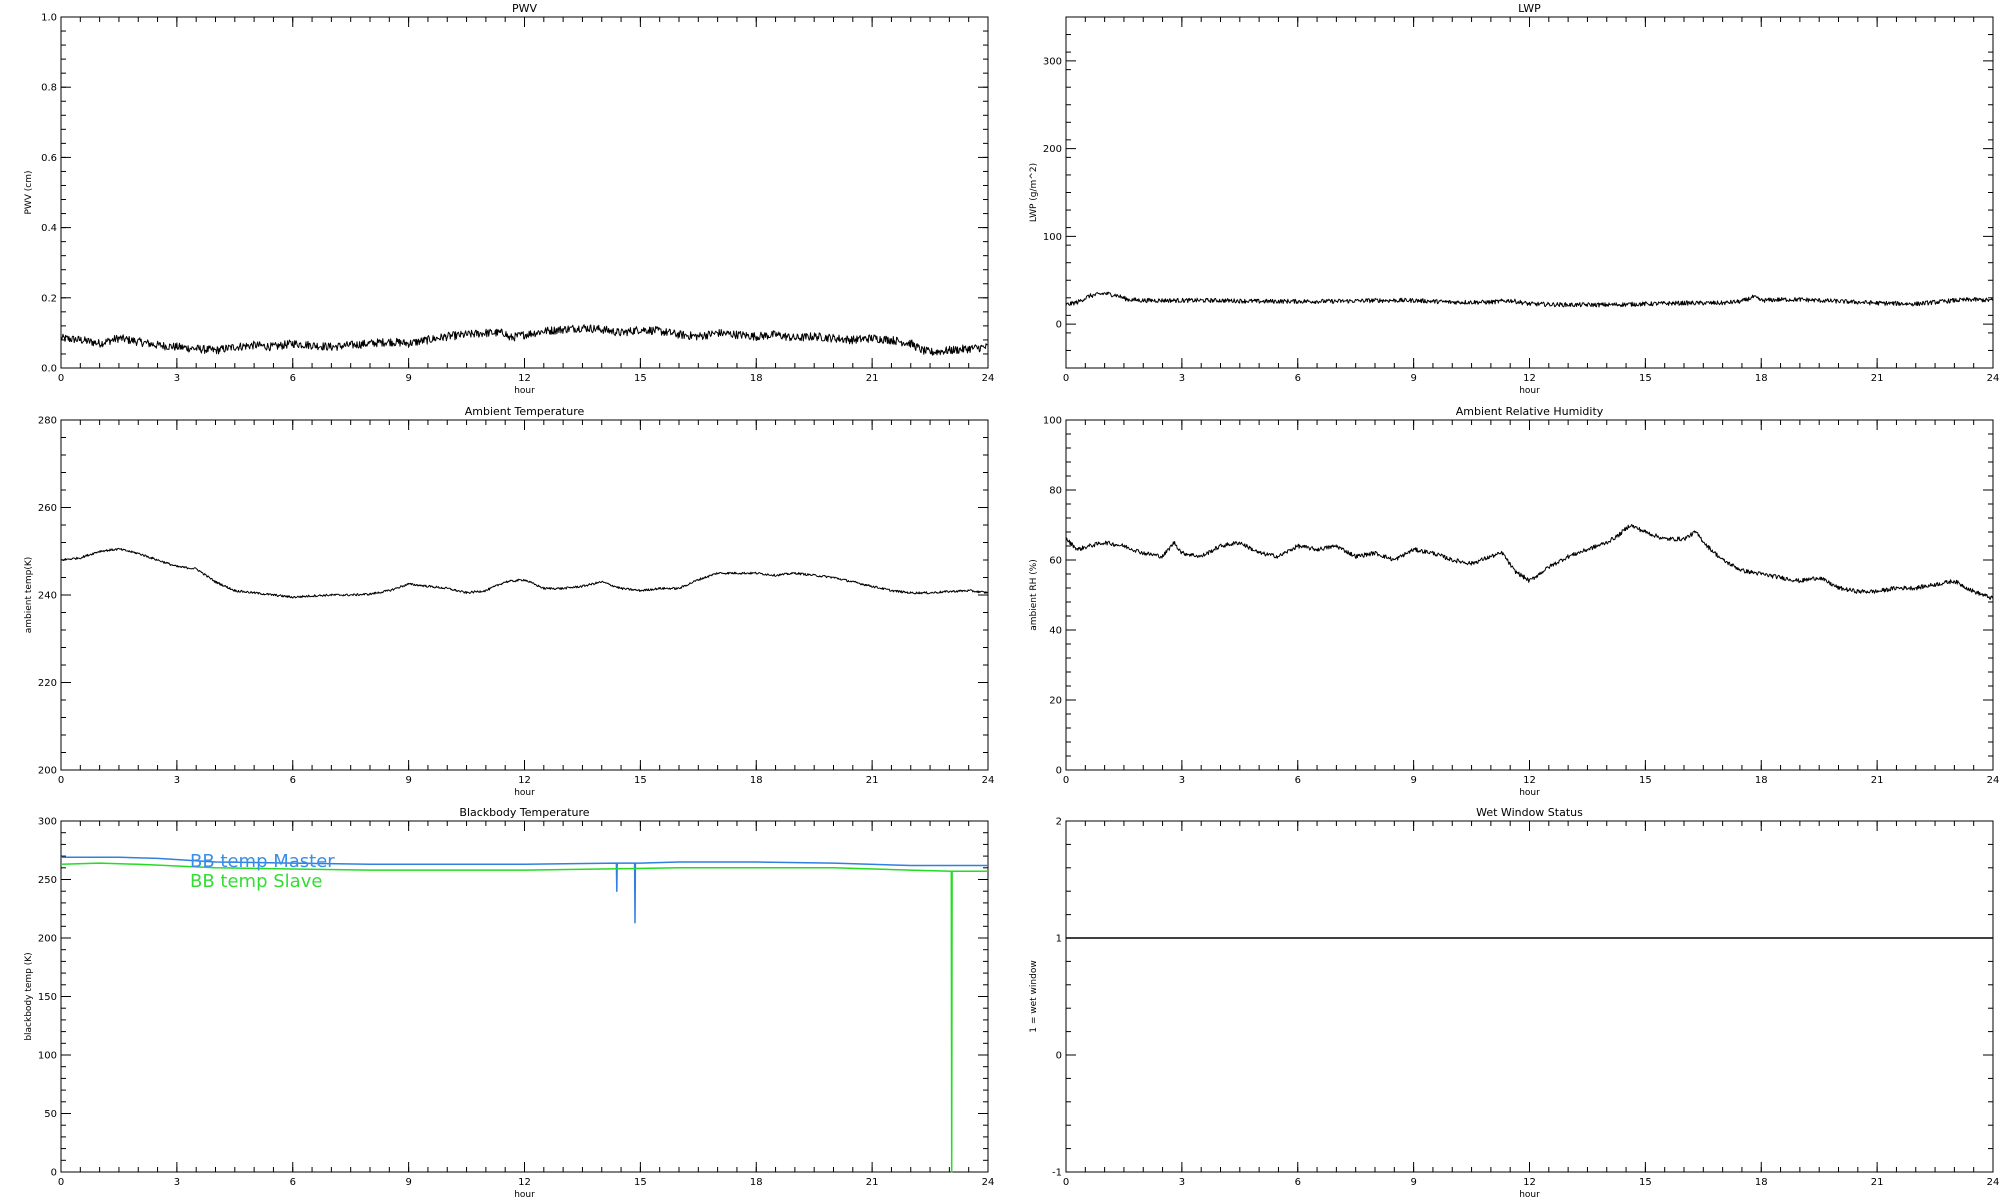  What do you see at coordinates (29, 595) in the screenshot?
I see `y-axis-label: ambient temp(K)` at bounding box center [29, 595].